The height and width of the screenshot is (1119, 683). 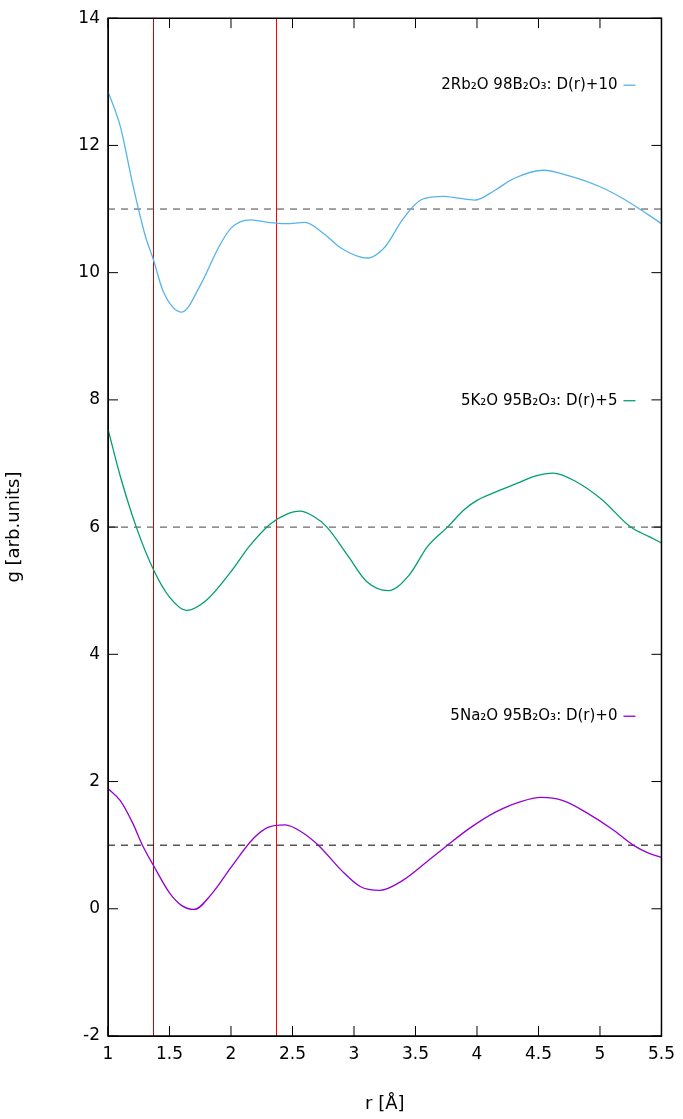 What do you see at coordinates (13, 527) in the screenshot?
I see `y-axis-title: g [arb.units]` at bounding box center [13, 527].